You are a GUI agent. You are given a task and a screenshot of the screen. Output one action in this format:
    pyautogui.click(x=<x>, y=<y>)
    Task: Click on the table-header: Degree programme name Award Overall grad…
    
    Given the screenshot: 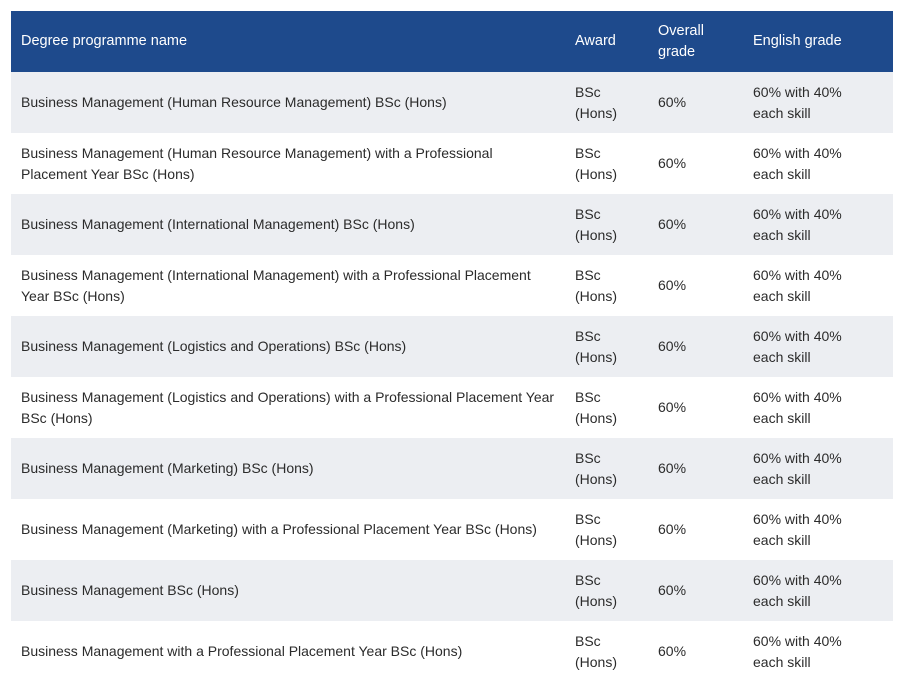 What is the action you would take?
    pyautogui.click(x=452, y=41)
    